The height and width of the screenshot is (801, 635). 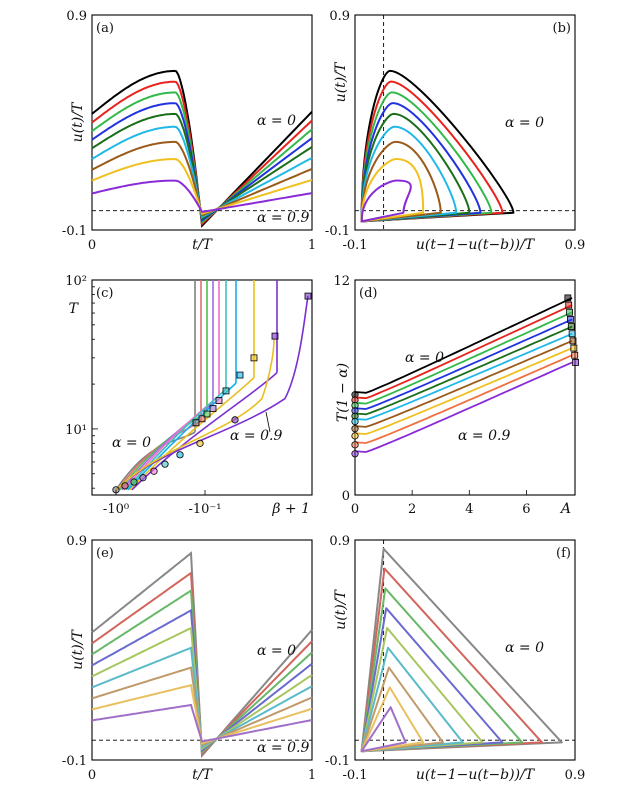 I want to click on panel-label: (b), so click(x=562, y=28).